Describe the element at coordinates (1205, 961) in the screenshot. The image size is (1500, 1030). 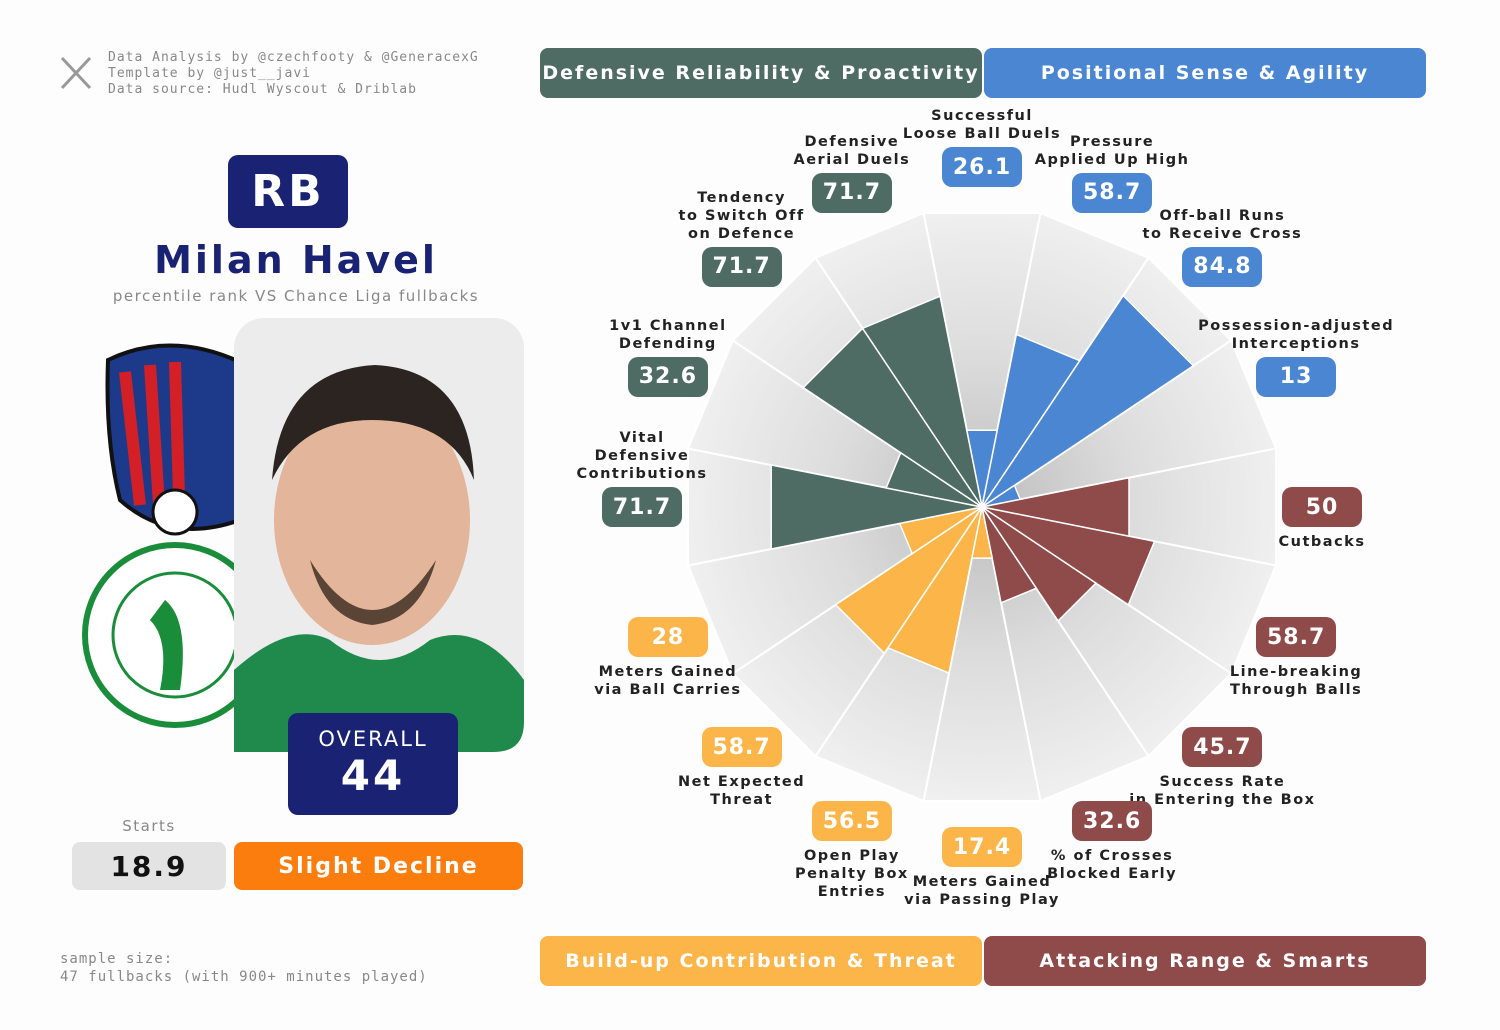
I see `group-header: Attacking Range & Smarts` at that location.